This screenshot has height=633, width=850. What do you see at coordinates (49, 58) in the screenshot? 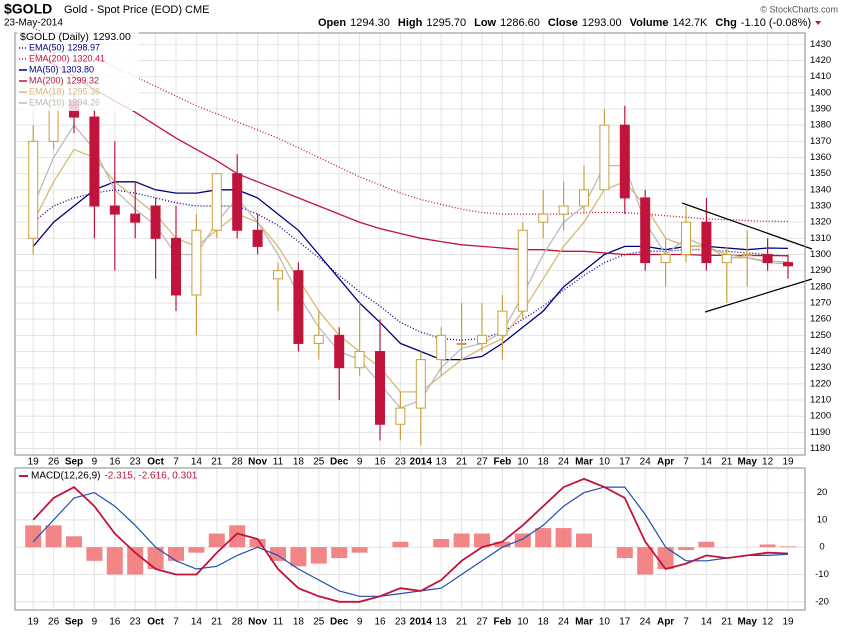
I see `legend-label: EMA(200)` at bounding box center [49, 58].